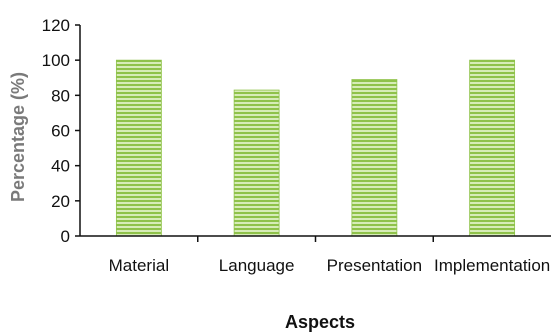 The image size is (559, 333). Describe the element at coordinates (256, 163) in the screenshot. I see `bar-language` at that location.